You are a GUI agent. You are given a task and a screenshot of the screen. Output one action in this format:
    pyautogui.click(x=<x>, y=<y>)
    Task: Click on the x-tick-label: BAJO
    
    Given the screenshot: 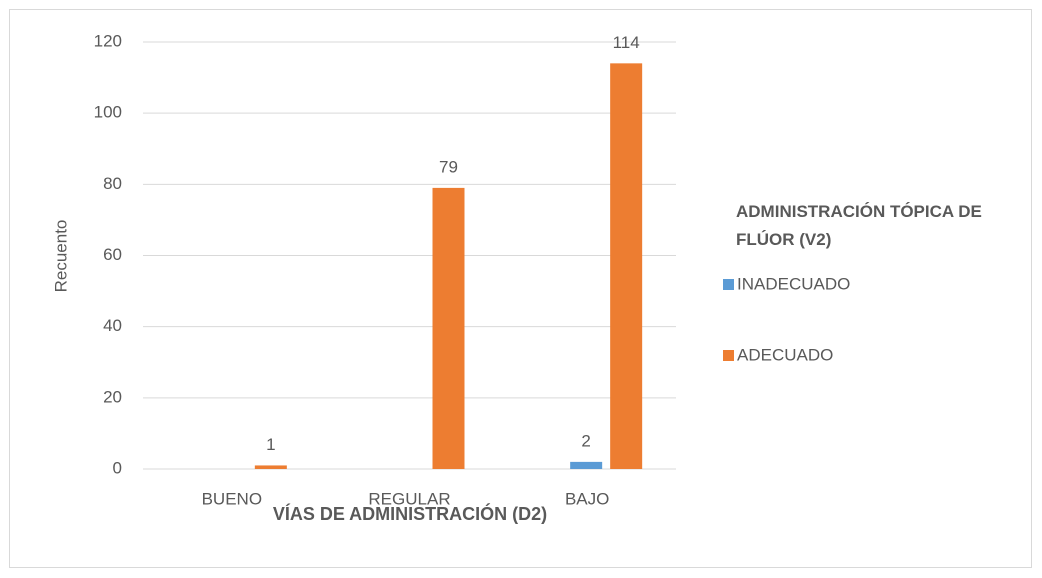 What is the action you would take?
    pyautogui.click(x=587, y=498)
    